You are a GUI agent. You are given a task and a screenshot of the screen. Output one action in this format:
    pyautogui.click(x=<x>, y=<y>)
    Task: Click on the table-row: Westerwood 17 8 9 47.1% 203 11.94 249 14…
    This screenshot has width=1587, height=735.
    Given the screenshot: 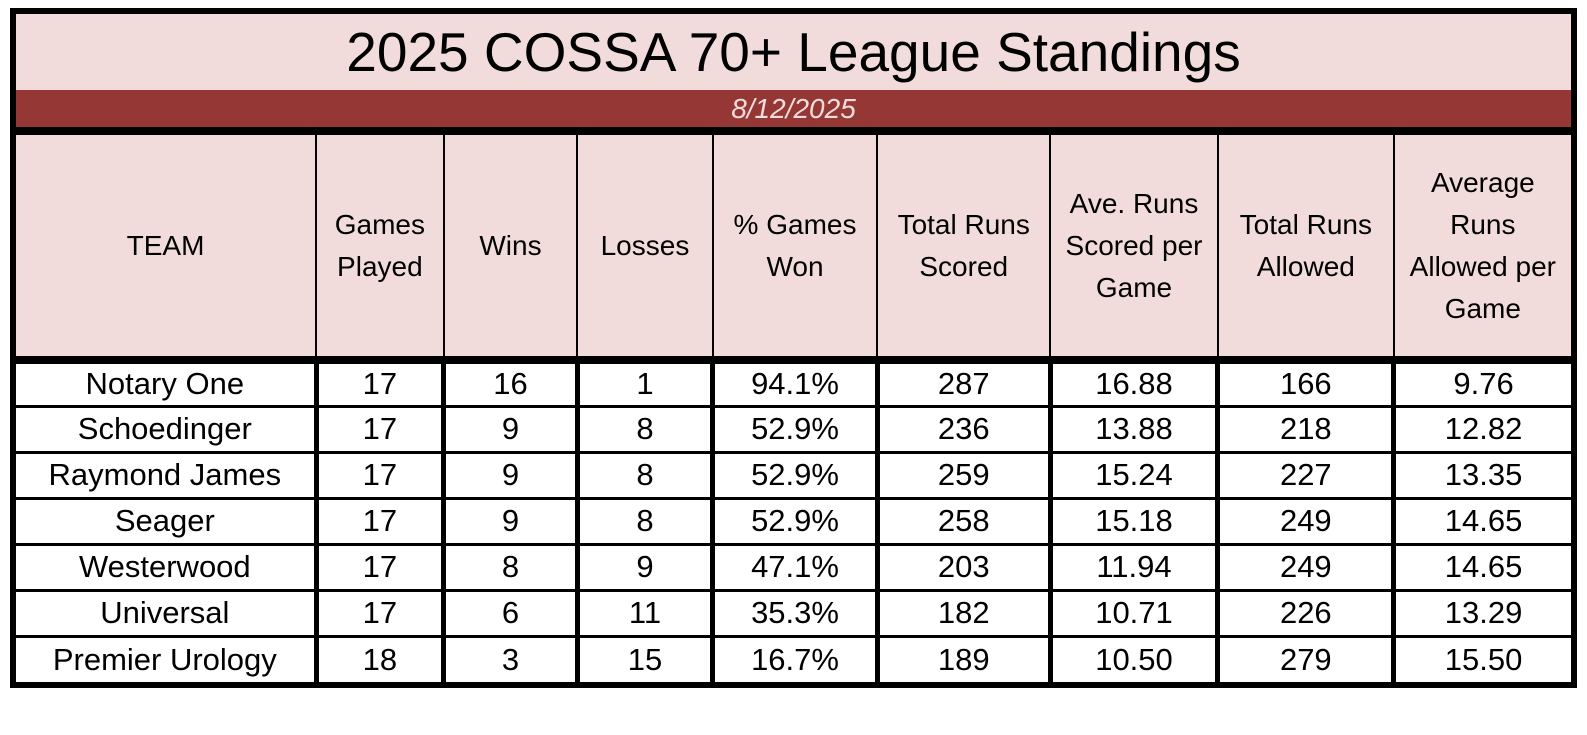 What is the action you would take?
    pyautogui.click(x=793, y=567)
    